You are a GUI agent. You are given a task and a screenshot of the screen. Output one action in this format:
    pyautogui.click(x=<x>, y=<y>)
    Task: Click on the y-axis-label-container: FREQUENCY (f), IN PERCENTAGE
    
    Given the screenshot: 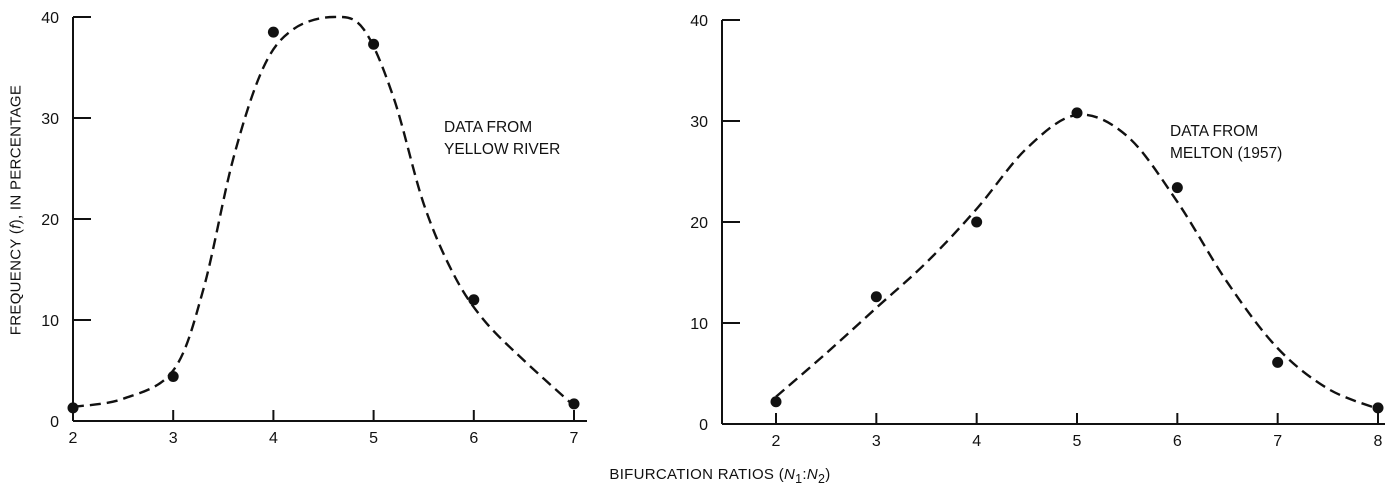 What is the action you would take?
    pyautogui.click(x=16, y=210)
    